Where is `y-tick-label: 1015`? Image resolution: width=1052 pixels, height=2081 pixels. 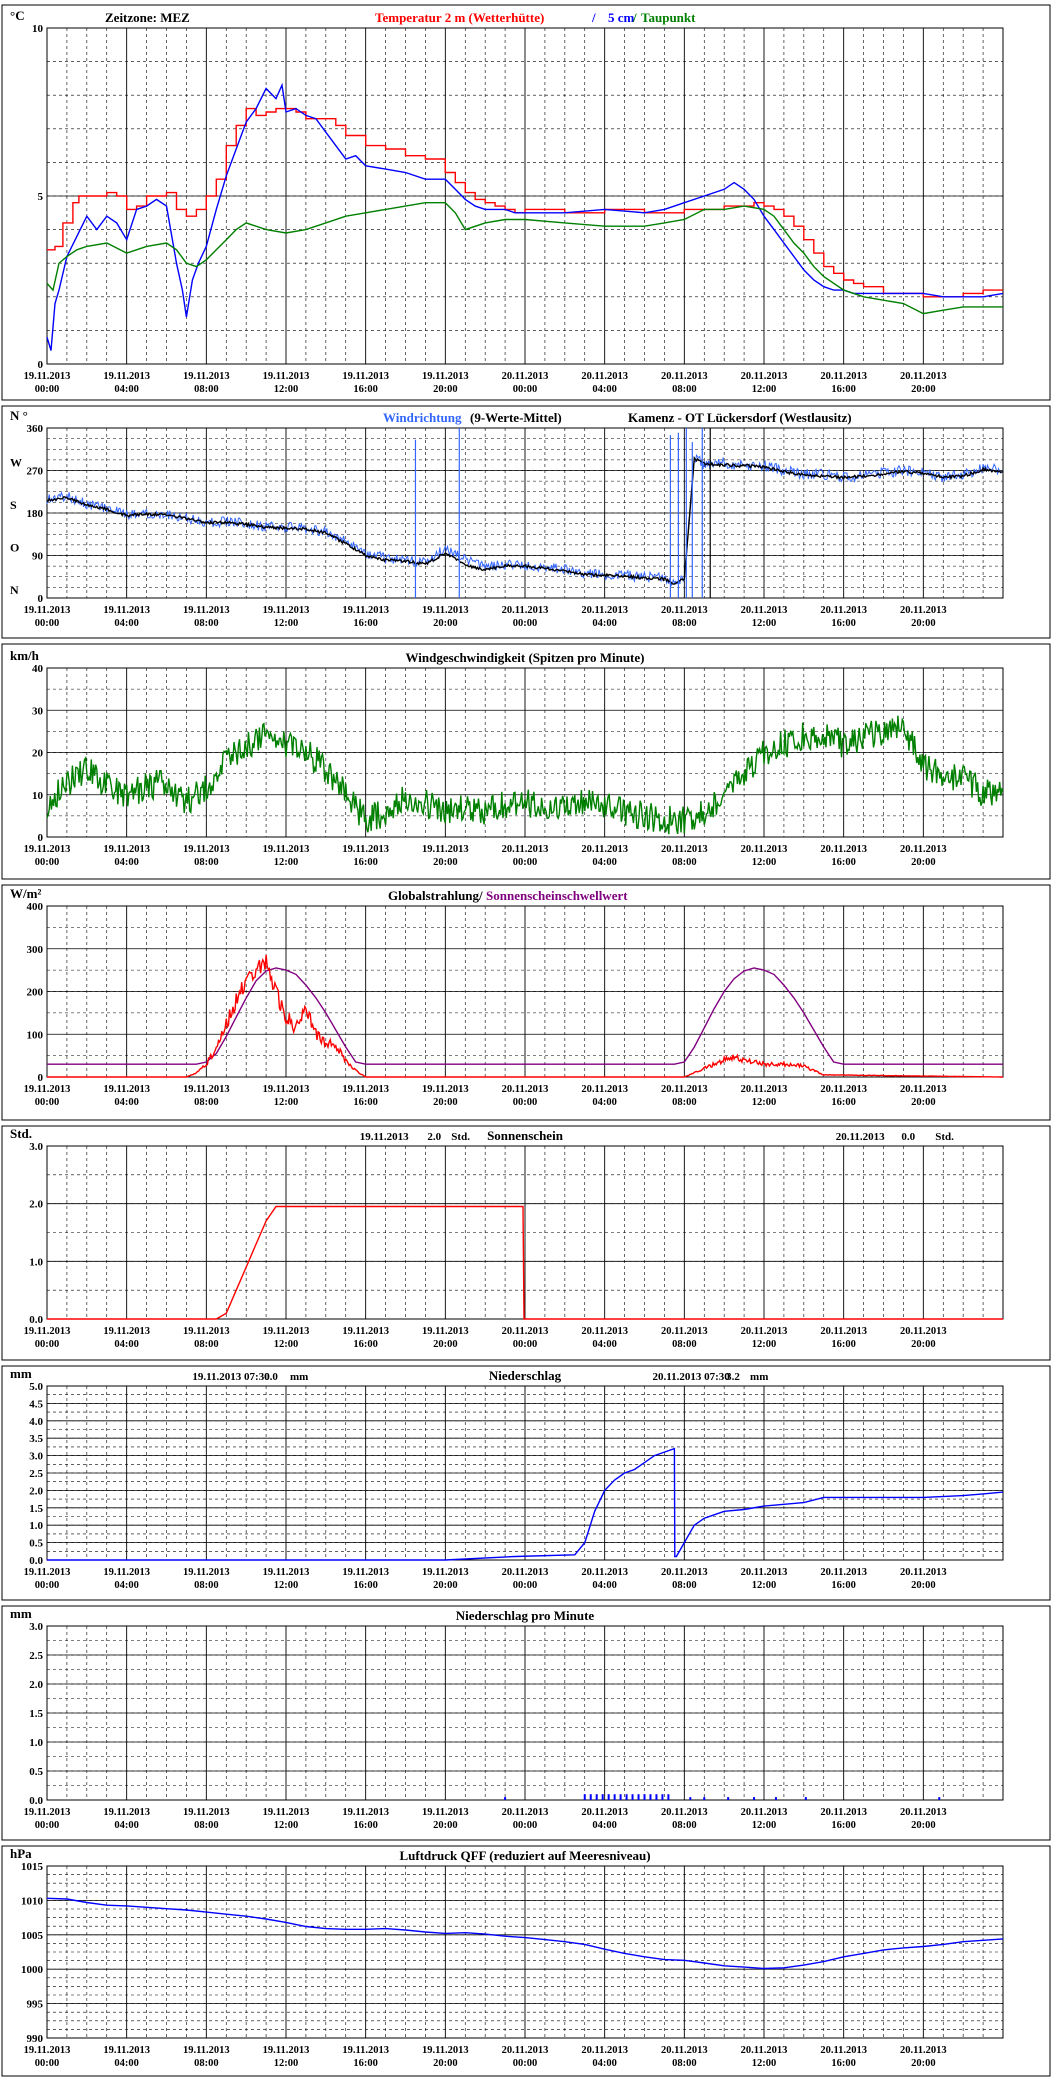 y-tick-label: 1015 is located at coordinates (32, 1867).